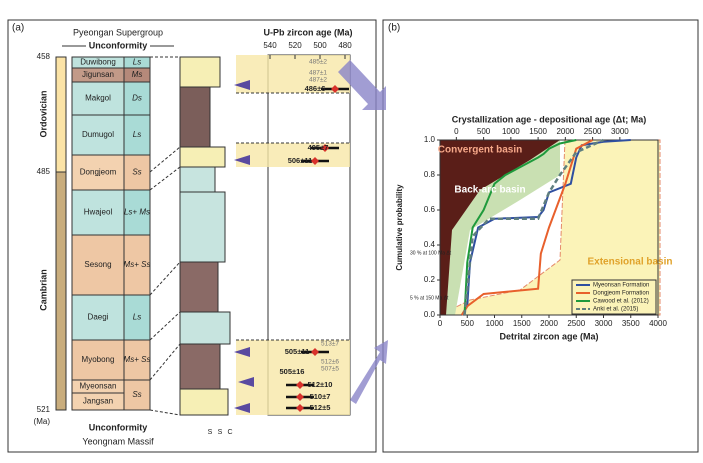  I want to click on legend-label: Anki et al. (2015), so click(615, 310).